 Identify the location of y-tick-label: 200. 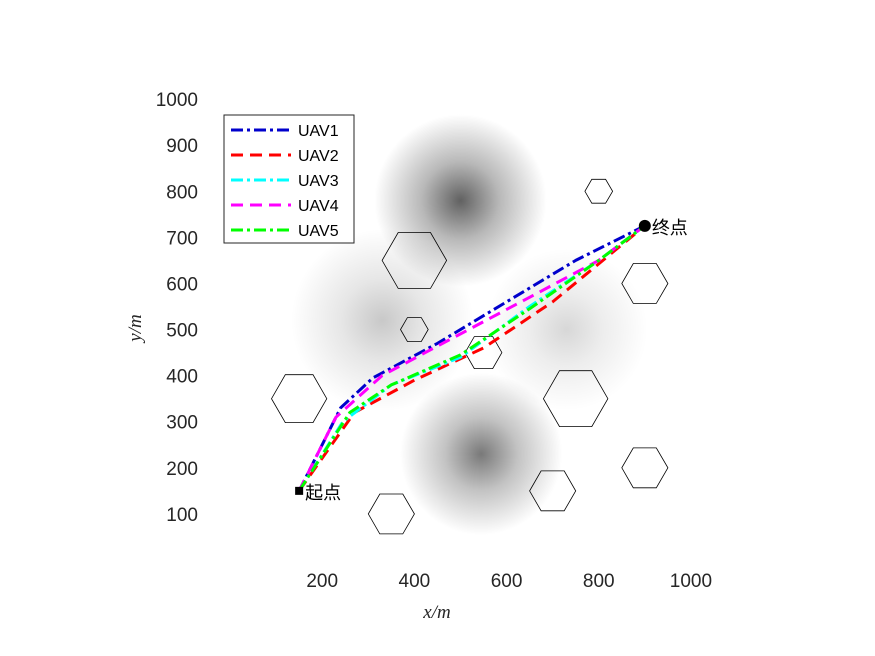
(182, 469).